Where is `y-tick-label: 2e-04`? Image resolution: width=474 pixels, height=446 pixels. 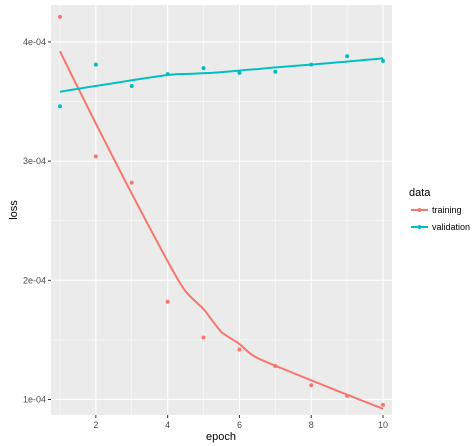 y-tick-label: 2e-04 is located at coordinates (34, 280).